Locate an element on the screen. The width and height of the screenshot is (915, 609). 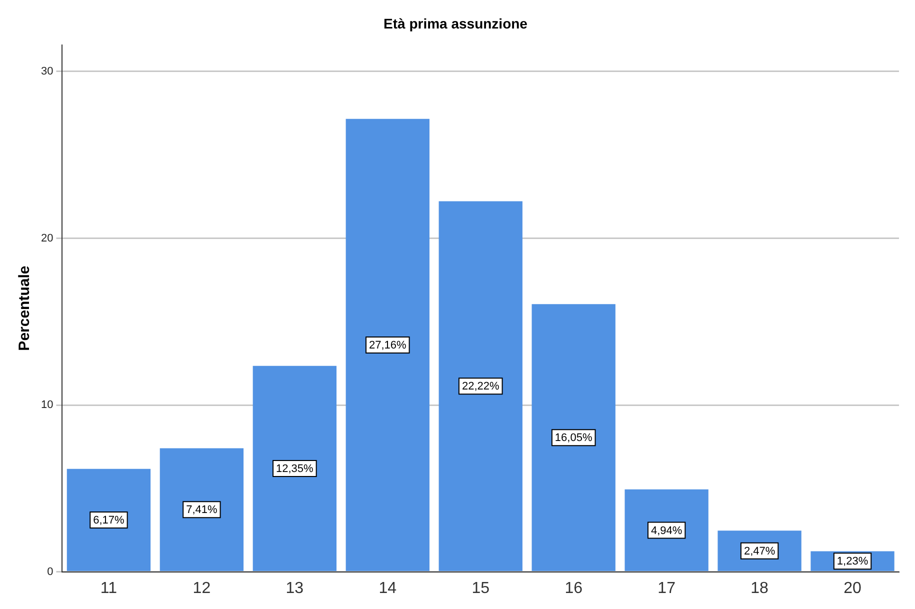
y-tick-label: 30 is located at coordinates (47, 72).